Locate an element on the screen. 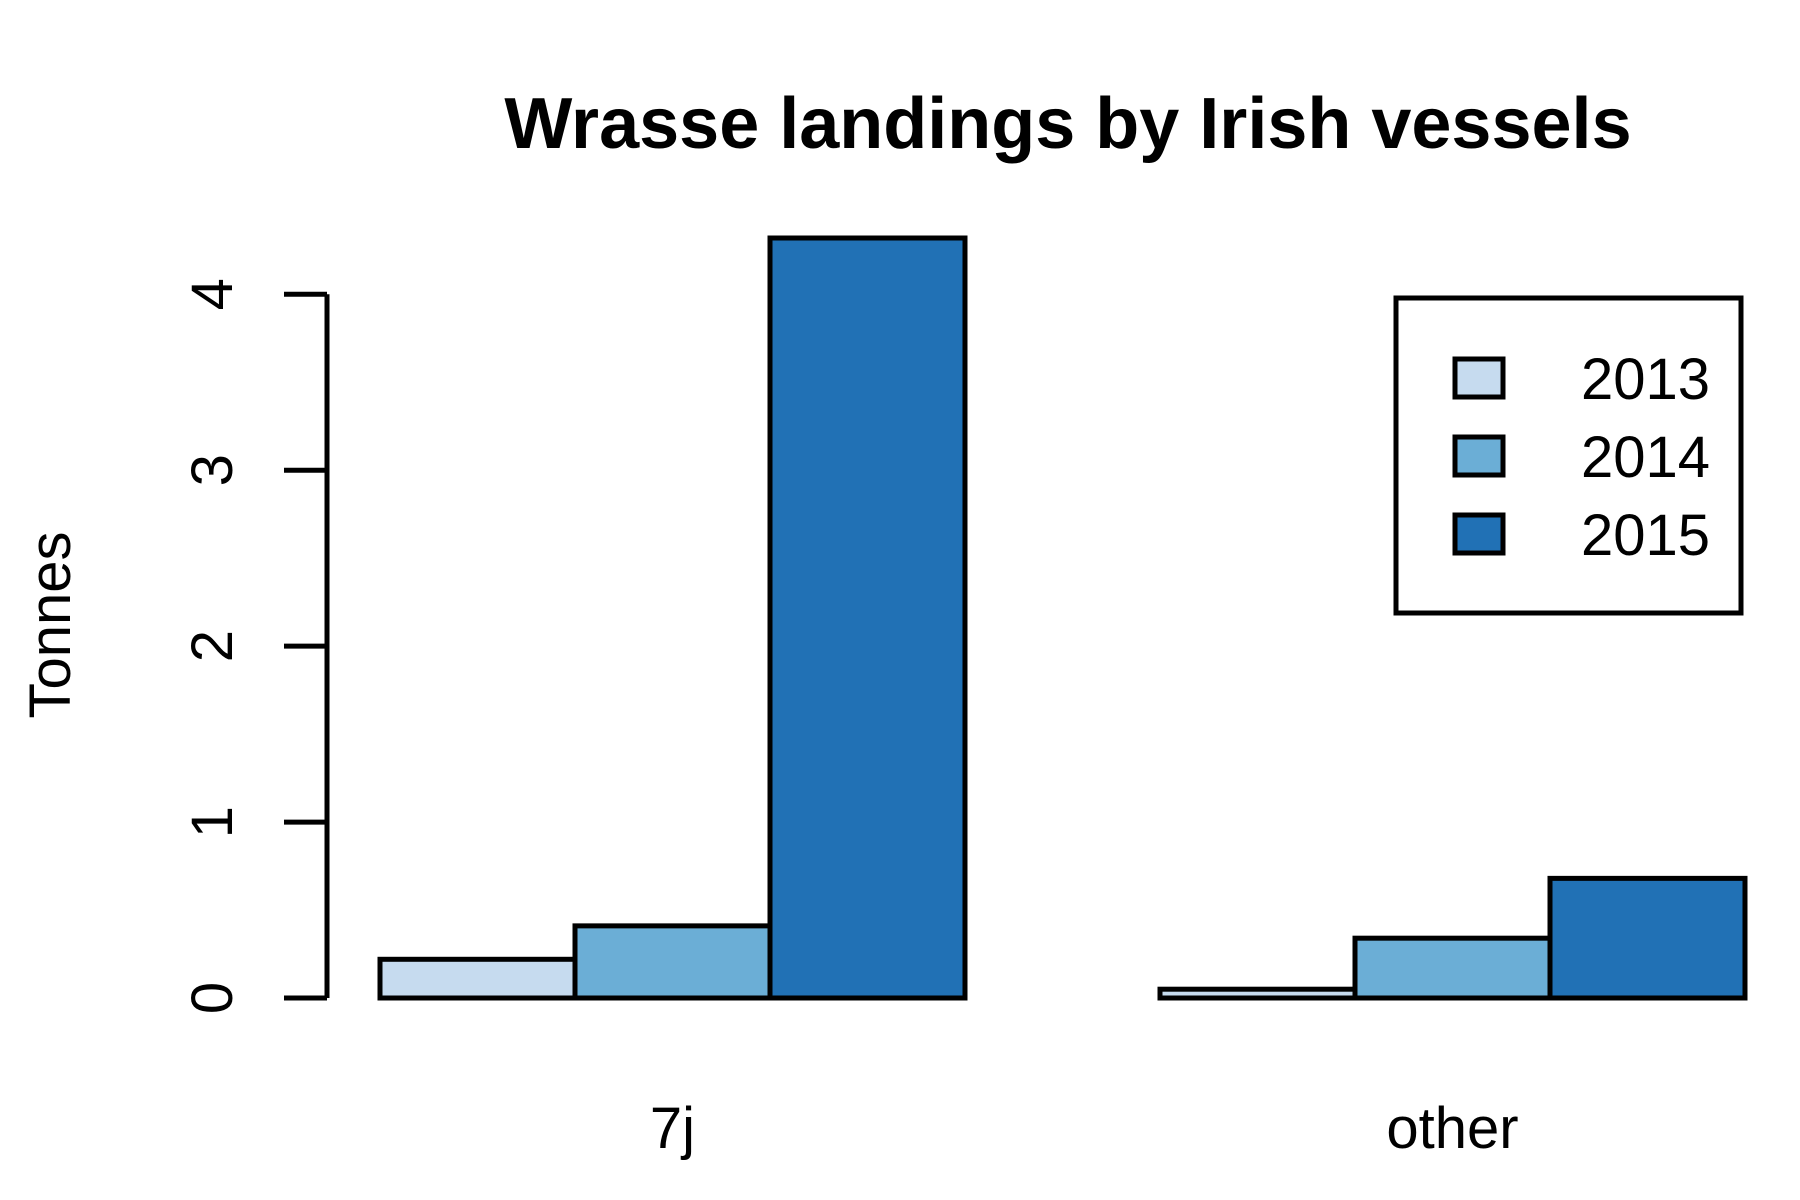 The width and height of the screenshot is (1800, 1200). legend: 2013 2014 2015 is located at coordinates (1568, 455).